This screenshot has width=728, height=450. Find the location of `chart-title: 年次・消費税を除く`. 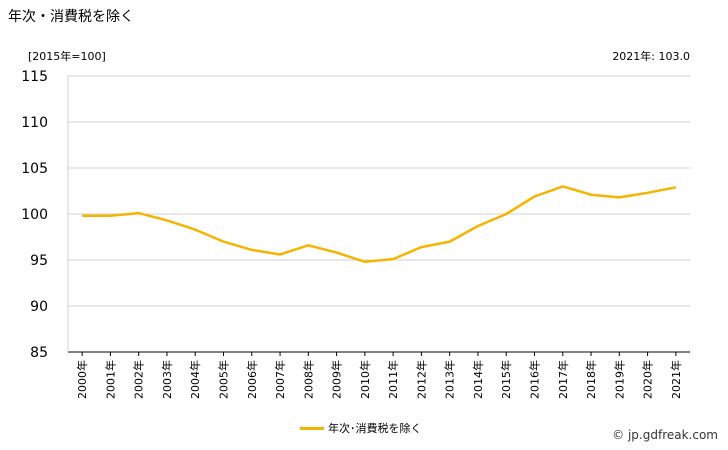

chart-title: 年次・消費税を除く is located at coordinates (71, 17).